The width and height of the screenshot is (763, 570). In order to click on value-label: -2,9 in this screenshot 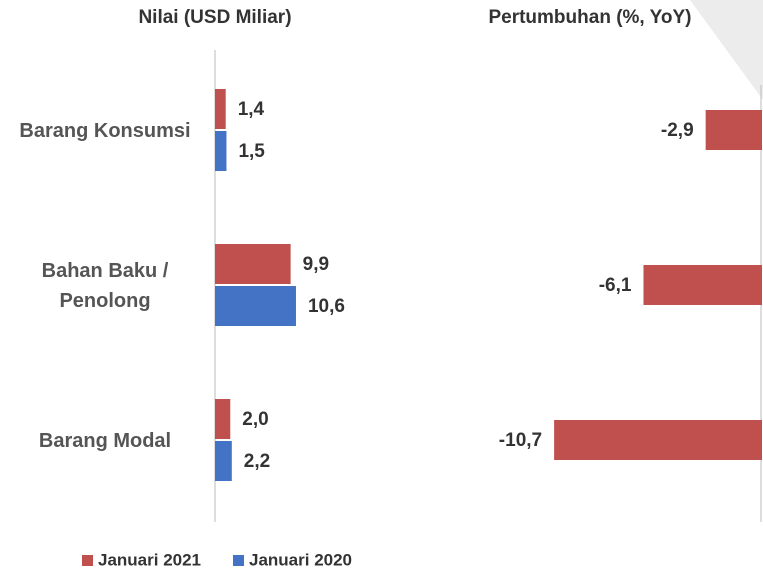, I will do `click(677, 130)`.